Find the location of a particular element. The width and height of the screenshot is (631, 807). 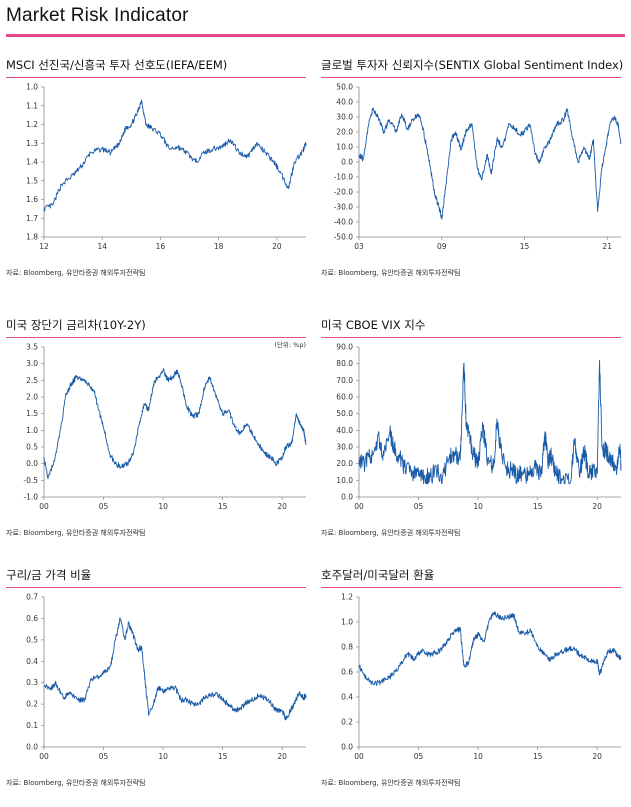

y-tick-label: -40.0 is located at coordinates (344, 222).